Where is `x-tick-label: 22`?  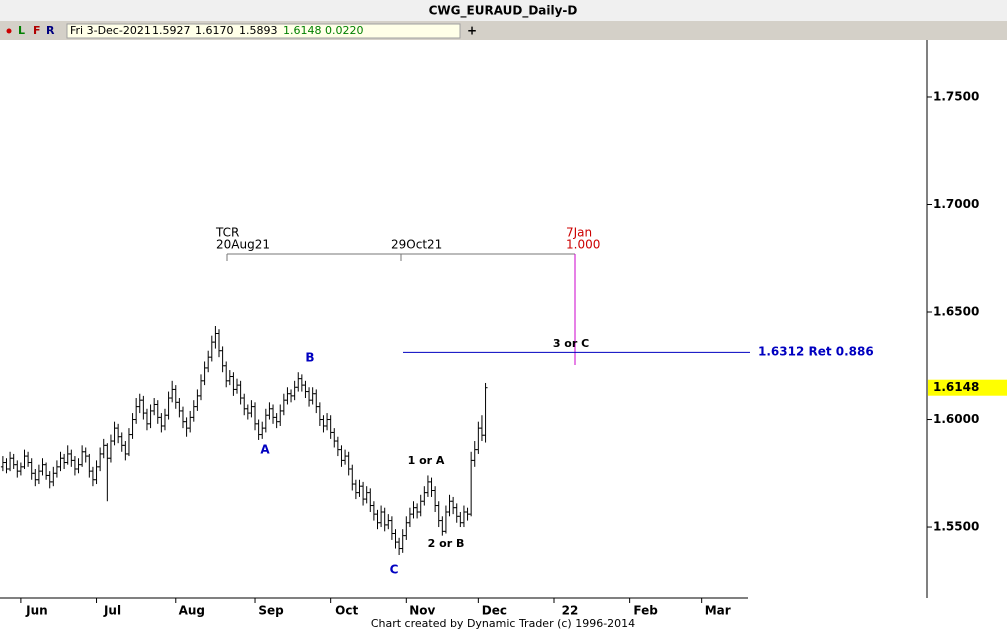 x-tick-label: 22 is located at coordinates (570, 611).